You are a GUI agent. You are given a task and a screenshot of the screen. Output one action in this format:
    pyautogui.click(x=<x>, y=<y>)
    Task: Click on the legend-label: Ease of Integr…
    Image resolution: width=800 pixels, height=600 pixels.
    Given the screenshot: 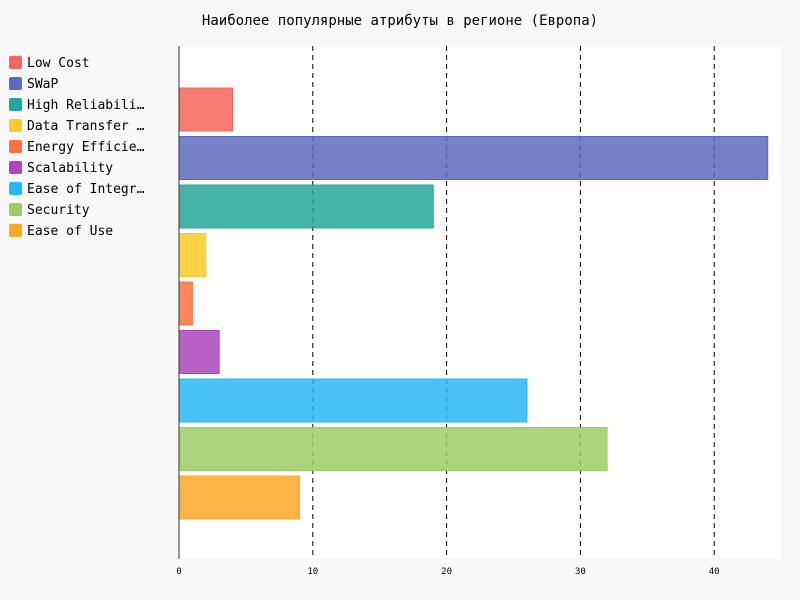 What is the action you would take?
    pyautogui.click(x=86, y=189)
    